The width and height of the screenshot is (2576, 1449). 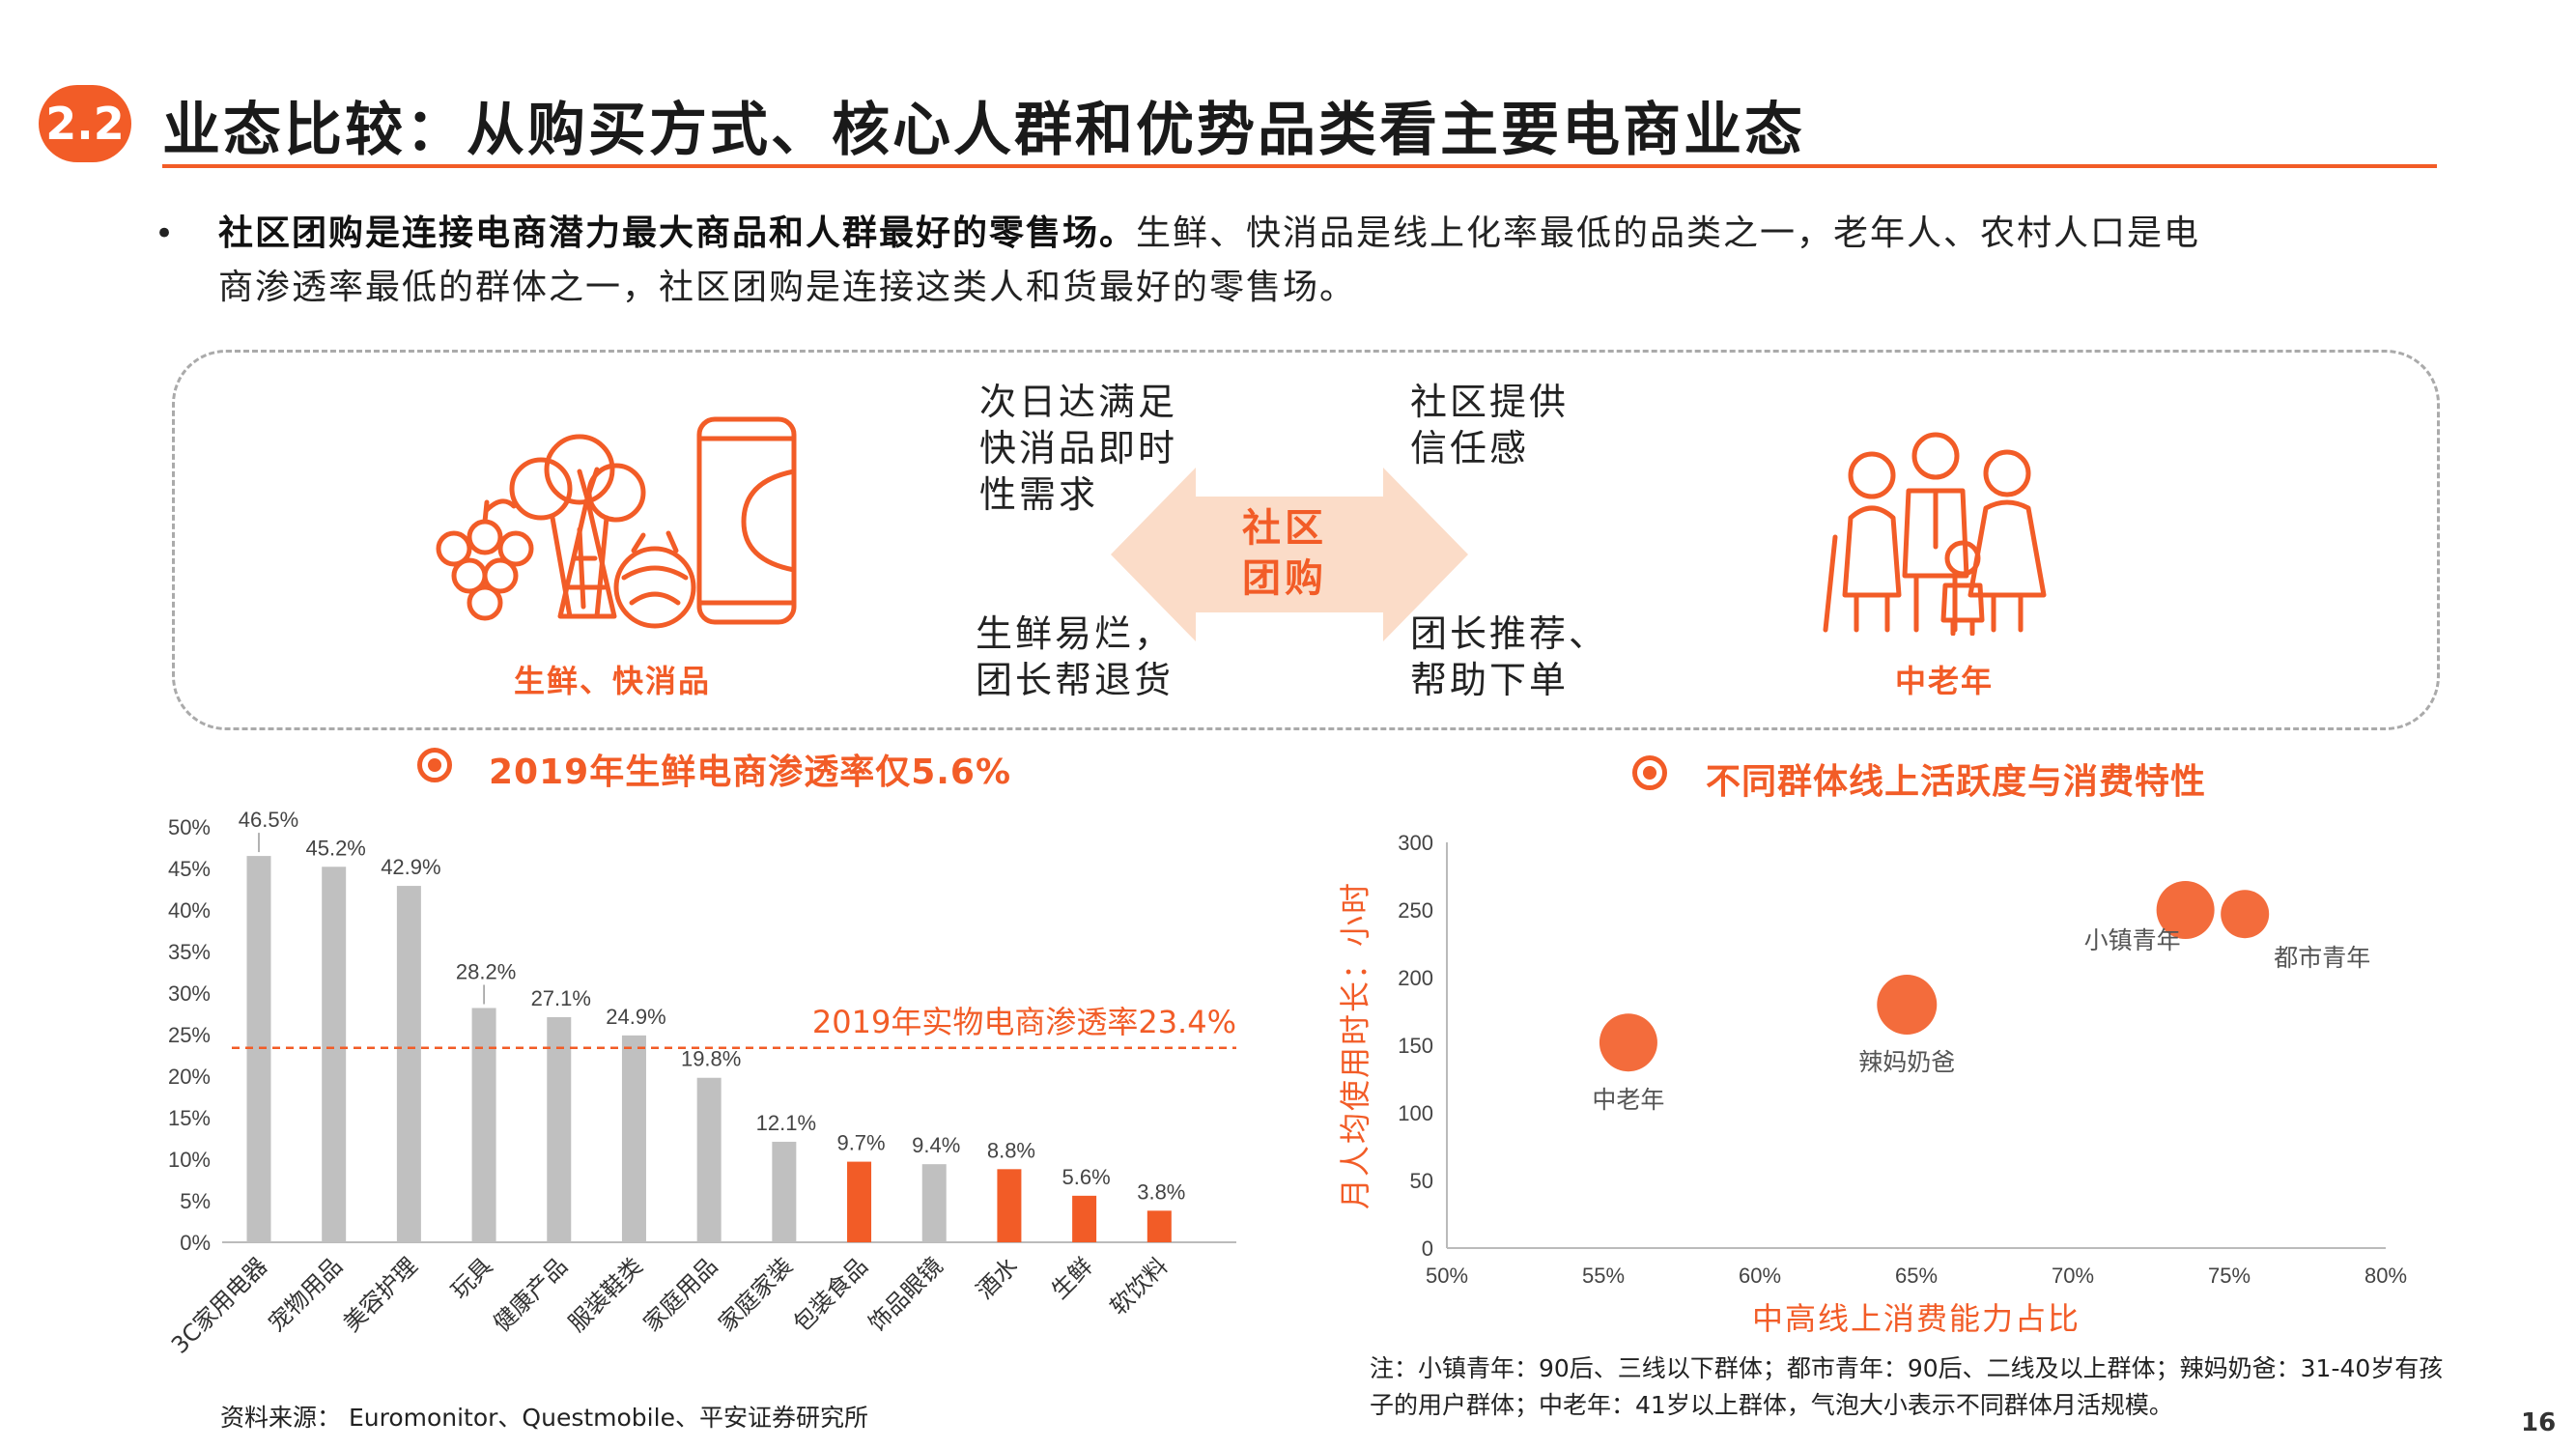 What do you see at coordinates (1415, 978) in the screenshot?
I see `y-tick-label: 200` at bounding box center [1415, 978].